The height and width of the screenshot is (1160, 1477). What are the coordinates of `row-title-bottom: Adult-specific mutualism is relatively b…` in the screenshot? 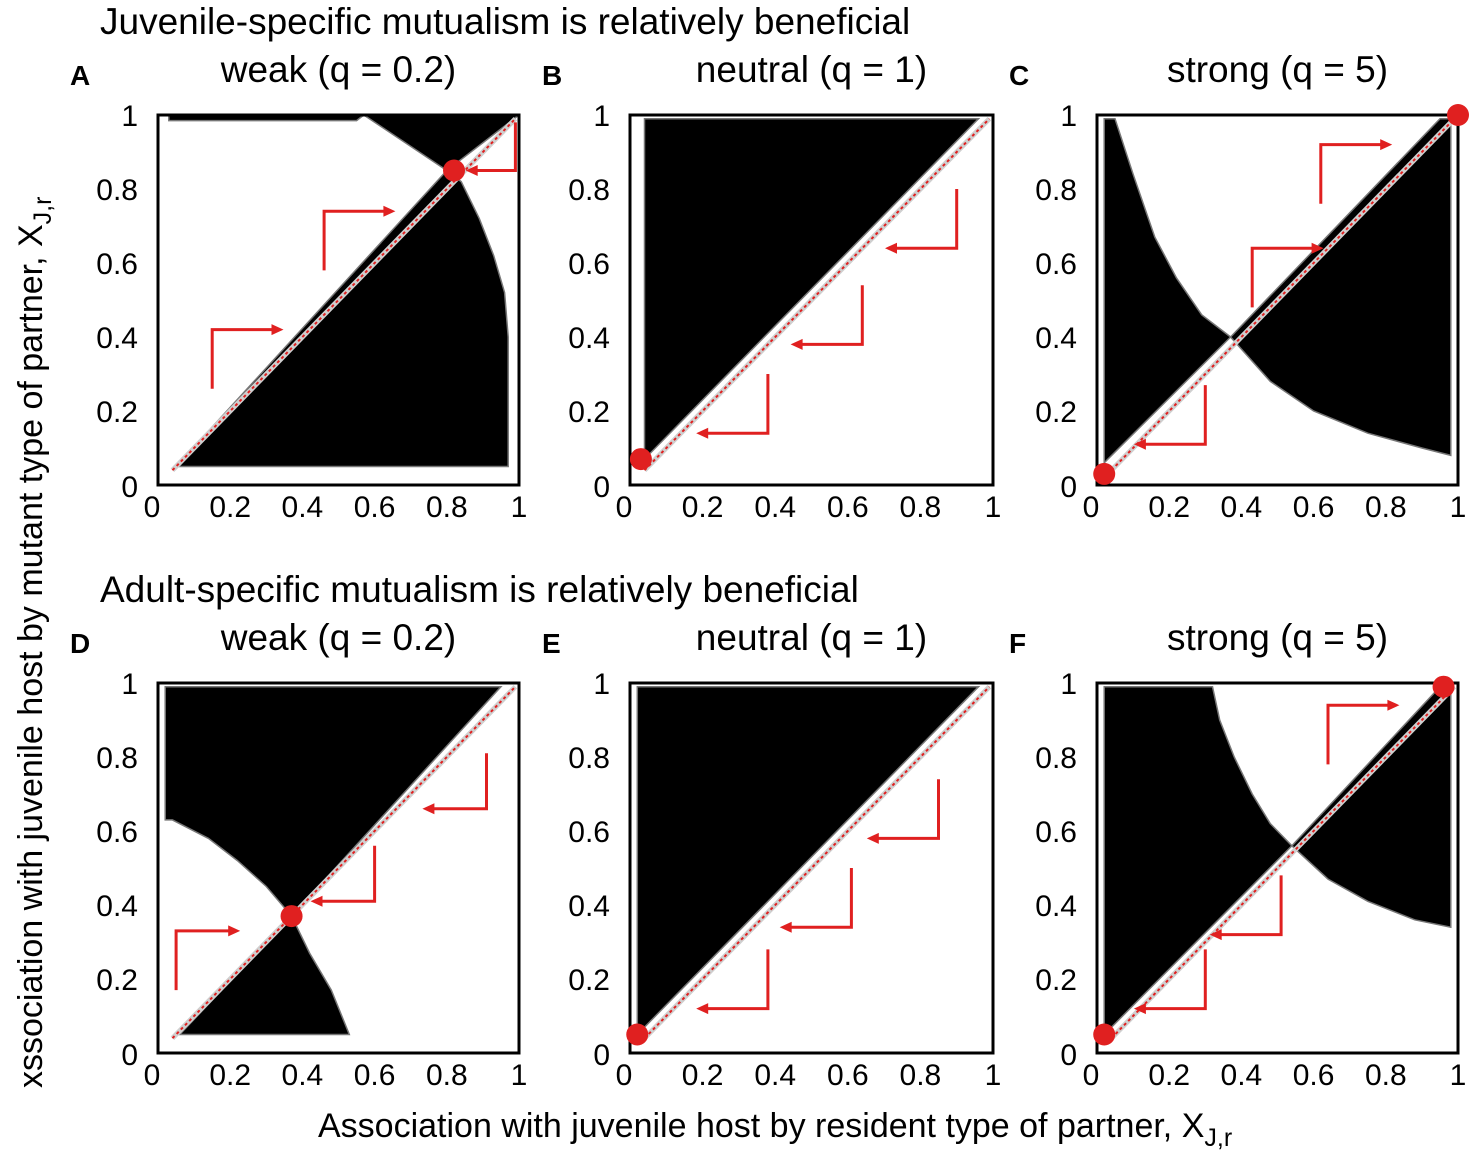 It's located at (479, 589).